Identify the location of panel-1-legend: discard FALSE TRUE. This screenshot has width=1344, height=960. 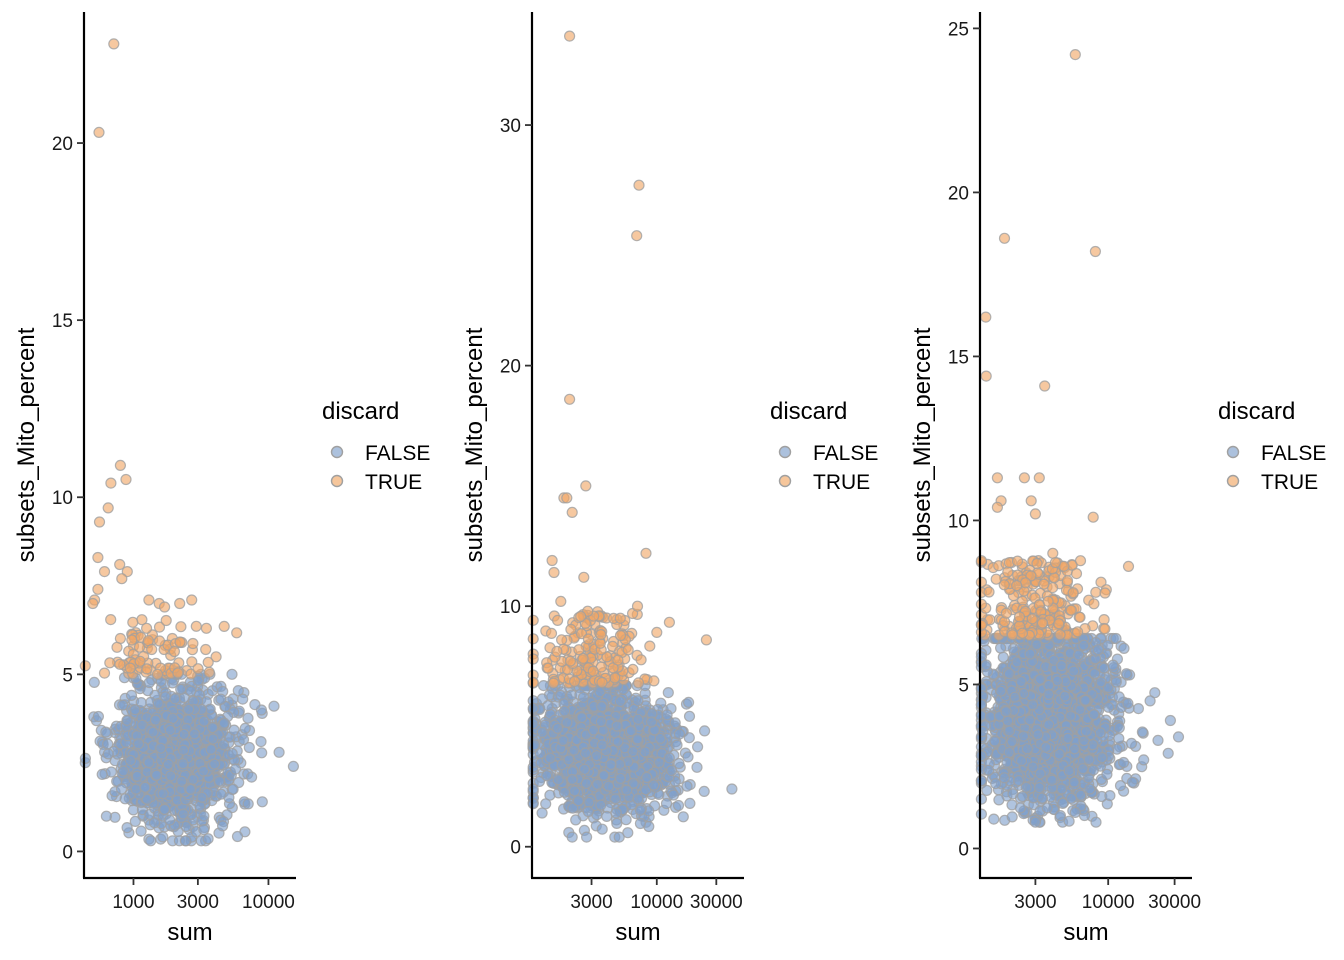
(376, 446).